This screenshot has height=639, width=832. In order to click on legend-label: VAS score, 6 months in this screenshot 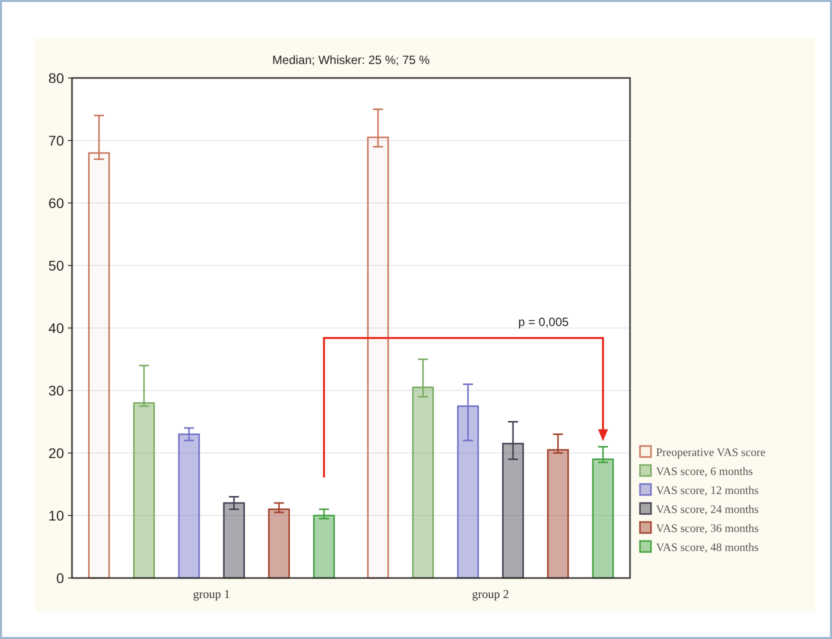, I will do `click(705, 472)`.